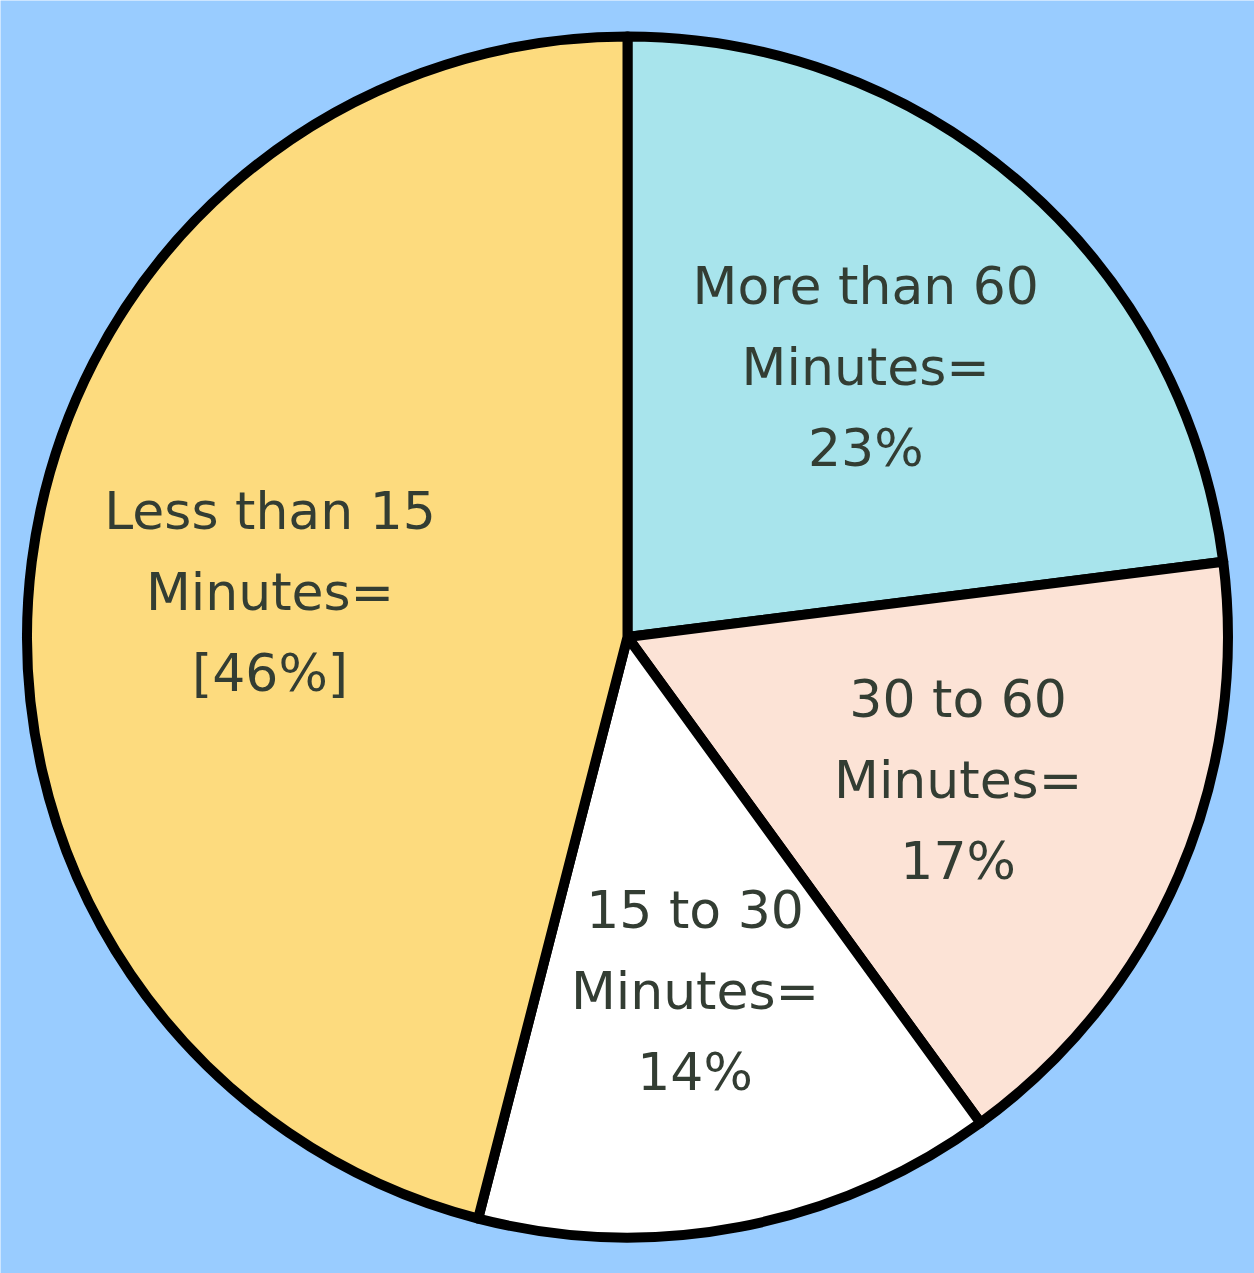 This screenshot has height=1273, width=1254. What do you see at coordinates (865, 326) in the screenshot?
I see `slice-label: More than 60 Minutes=` at bounding box center [865, 326].